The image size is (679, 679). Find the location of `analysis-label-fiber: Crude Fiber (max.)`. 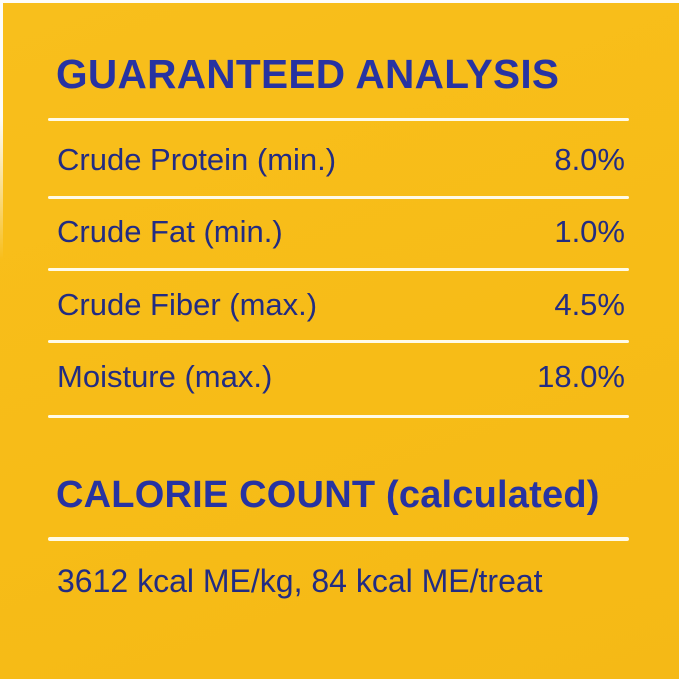

analysis-label-fiber: Crude Fiber (max.) is located at coordinates (187, 304).